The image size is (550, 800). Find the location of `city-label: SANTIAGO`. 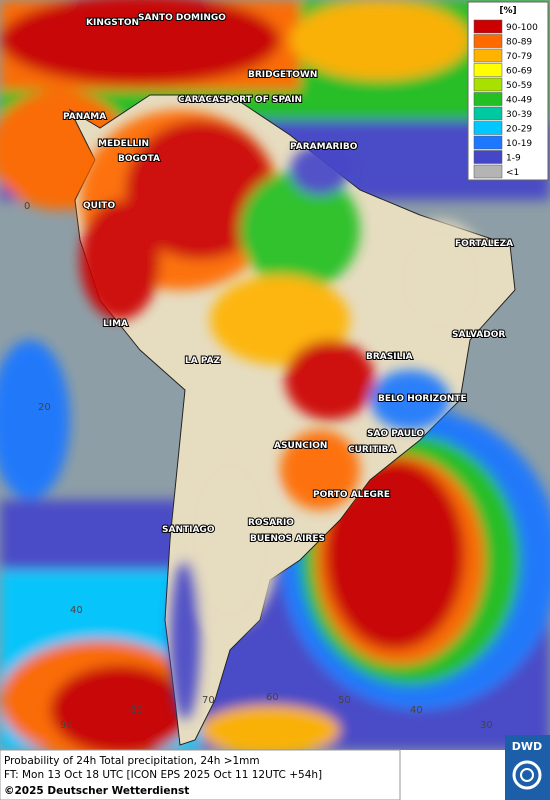

city-label: SANTIAGO is located at coordinates (188, 530).